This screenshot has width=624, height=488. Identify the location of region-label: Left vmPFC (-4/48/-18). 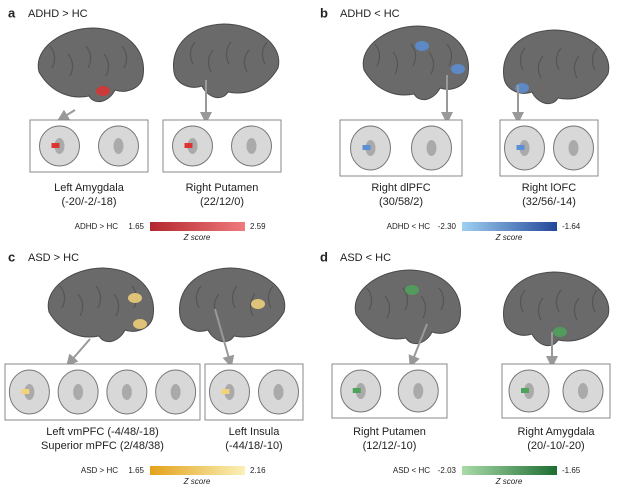
(102, 432).